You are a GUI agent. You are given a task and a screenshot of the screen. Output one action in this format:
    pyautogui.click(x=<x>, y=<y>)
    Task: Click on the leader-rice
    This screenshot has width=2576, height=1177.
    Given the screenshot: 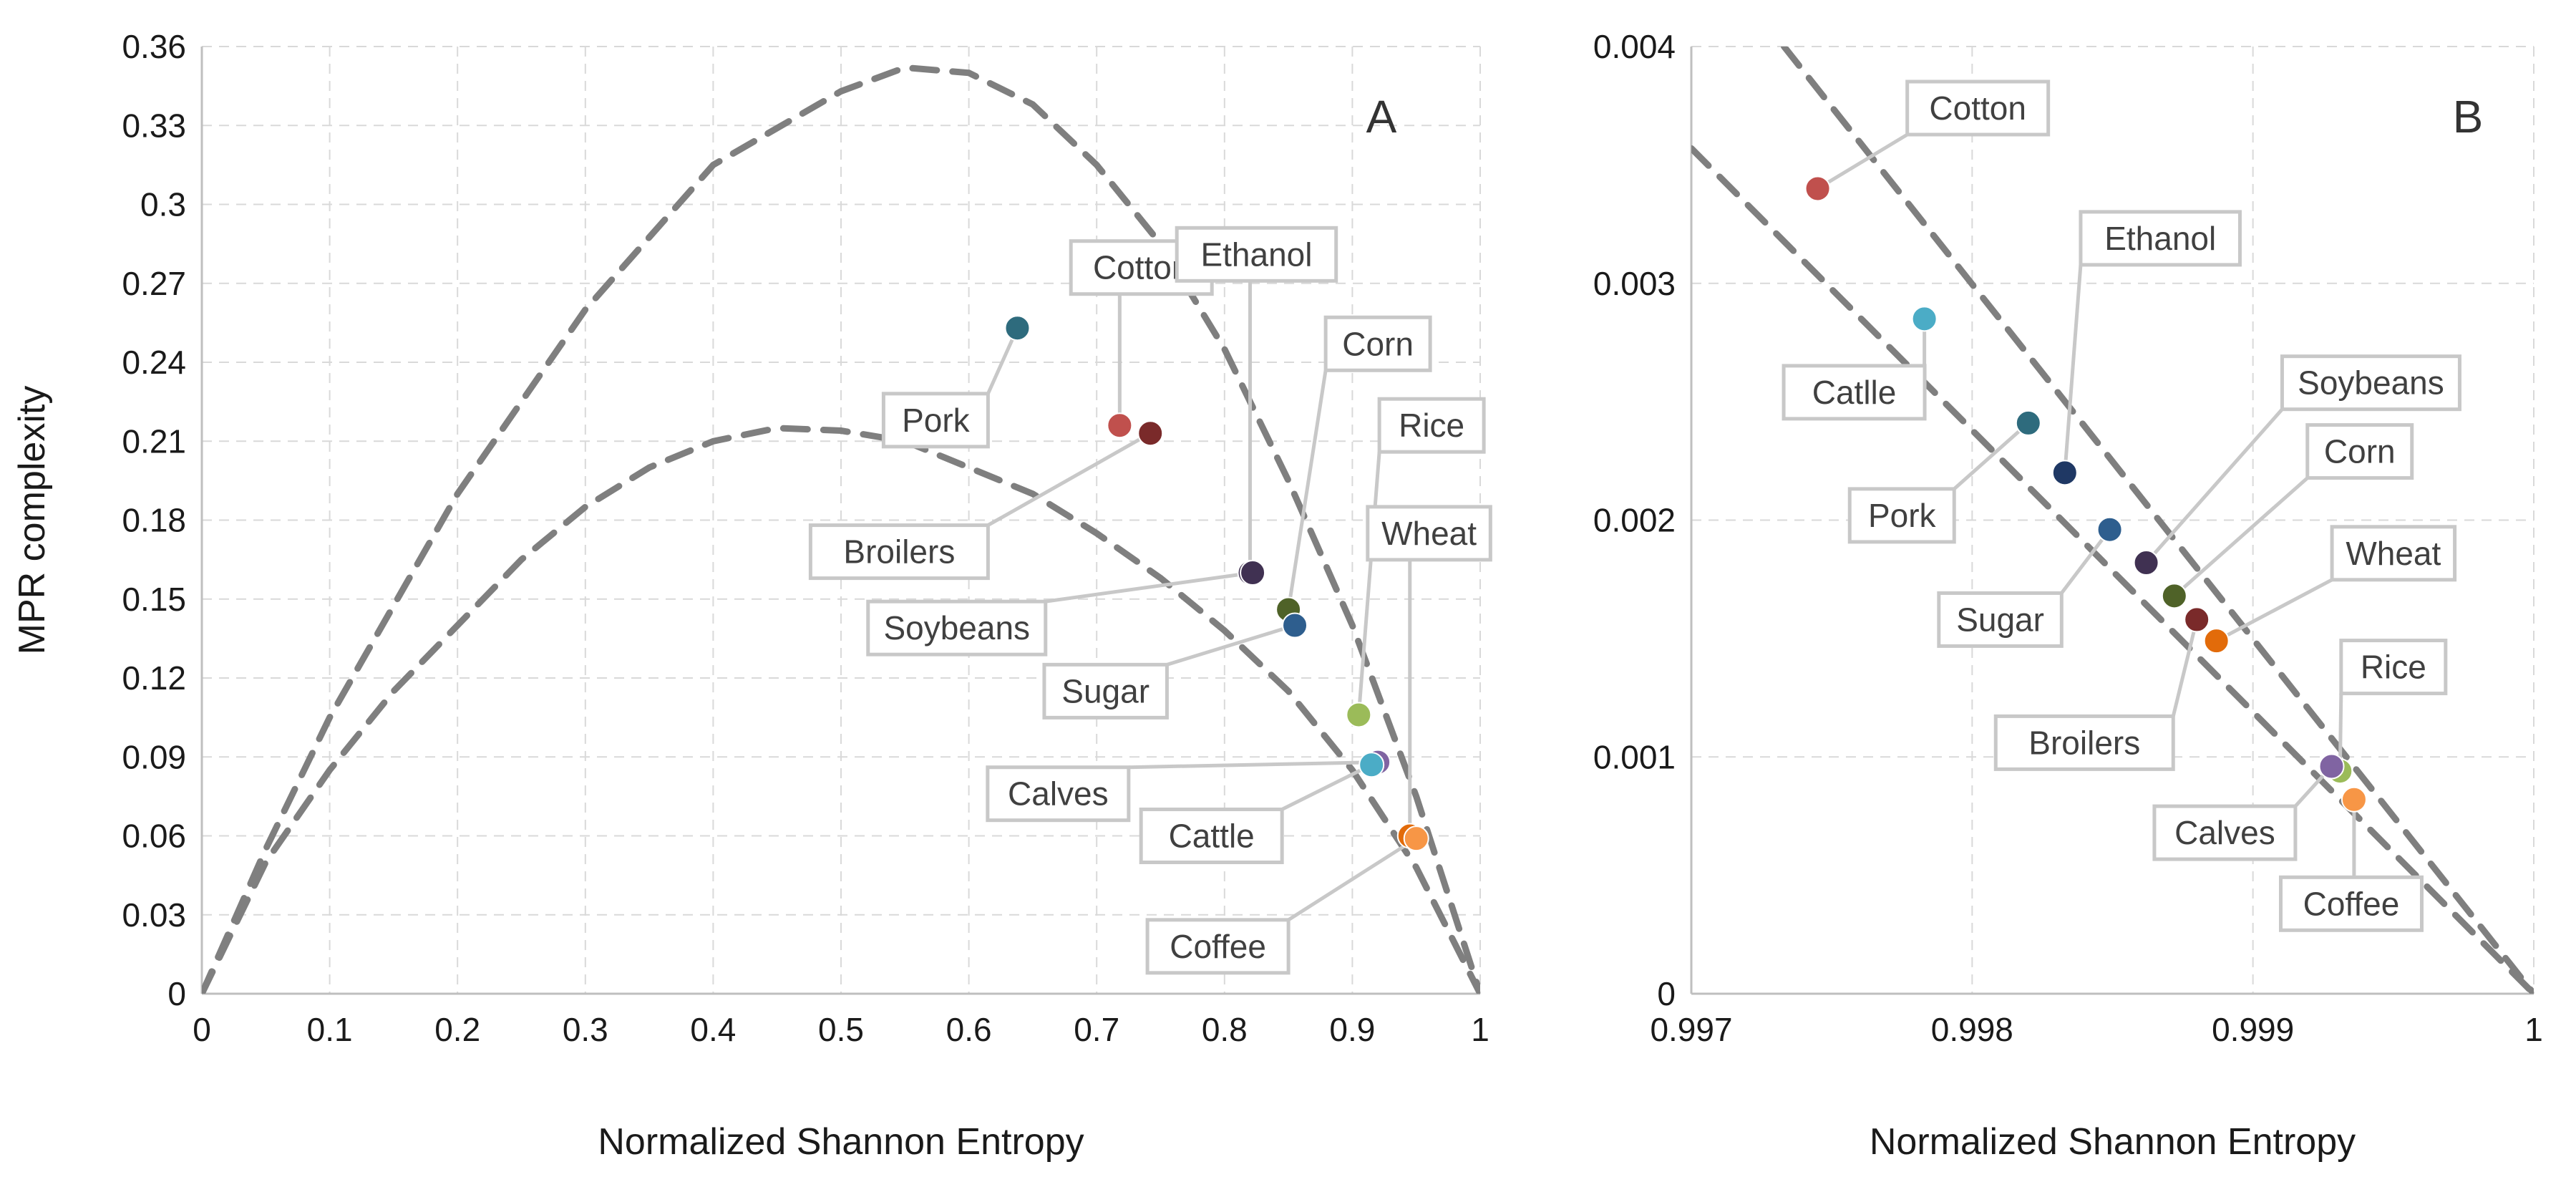 What is the action you would take?
    pyautogui.click(x=1368, y=583)
    